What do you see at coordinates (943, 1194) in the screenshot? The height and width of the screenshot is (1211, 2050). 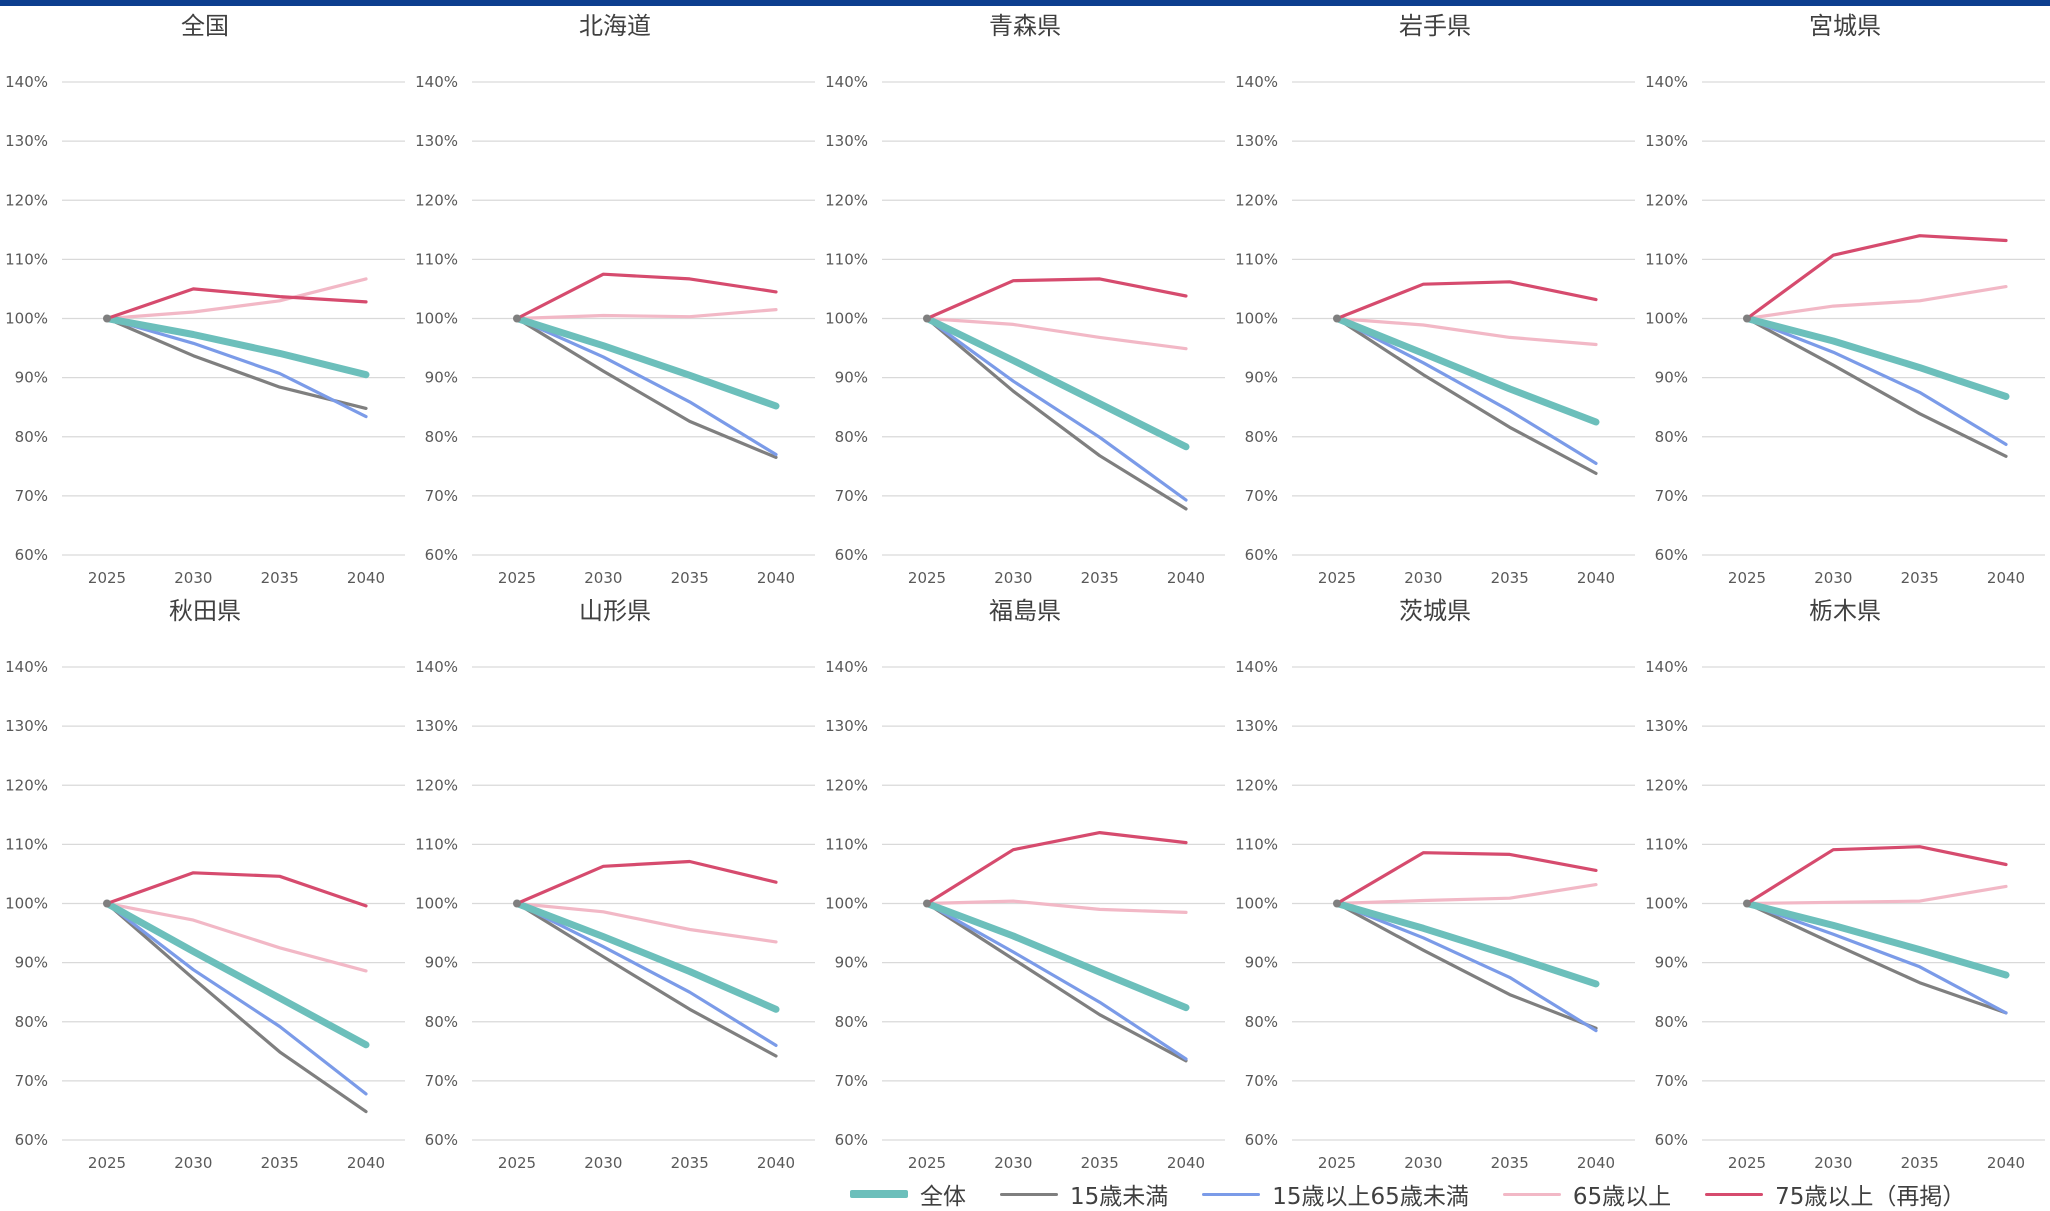 I see `legend-label: 全体` at bounding box center [943, 1194].